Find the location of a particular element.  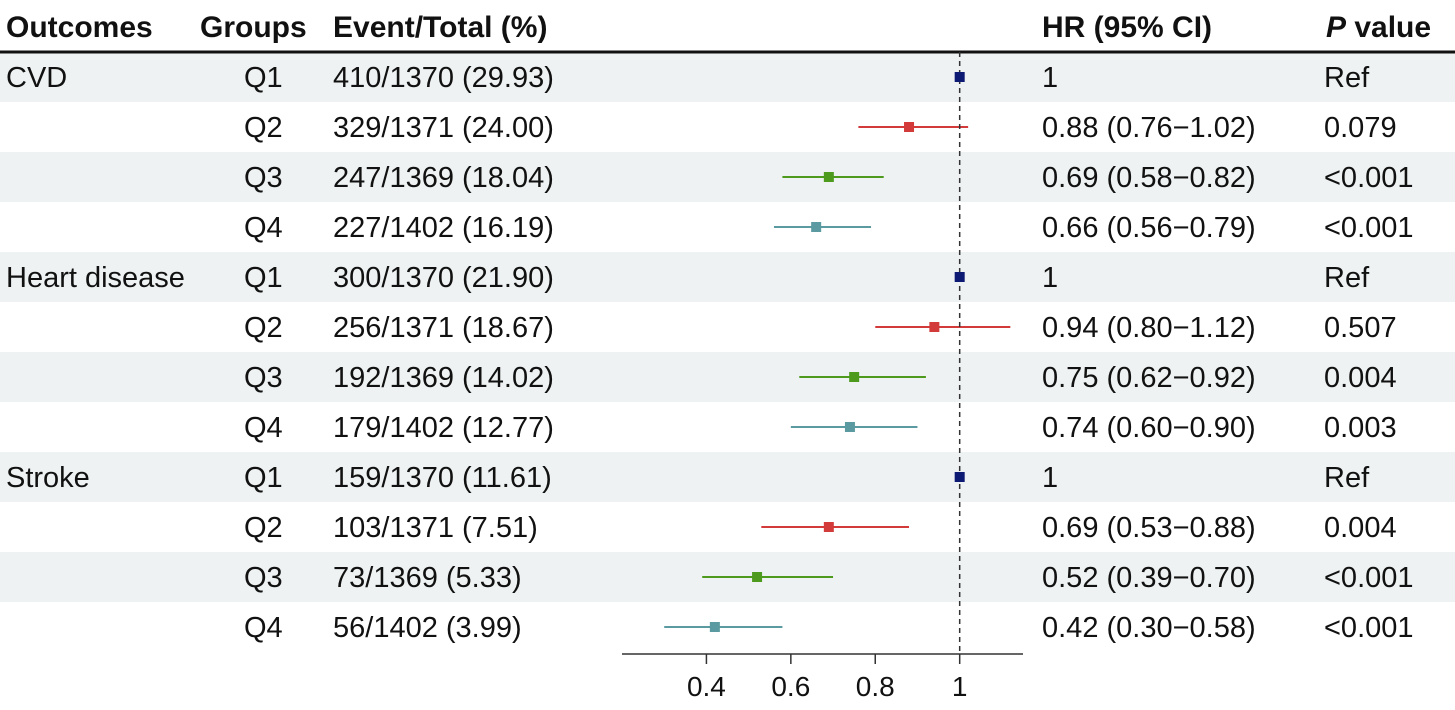

cell-events: 56/1402 (3.99) is located at coordinates (427, 628).